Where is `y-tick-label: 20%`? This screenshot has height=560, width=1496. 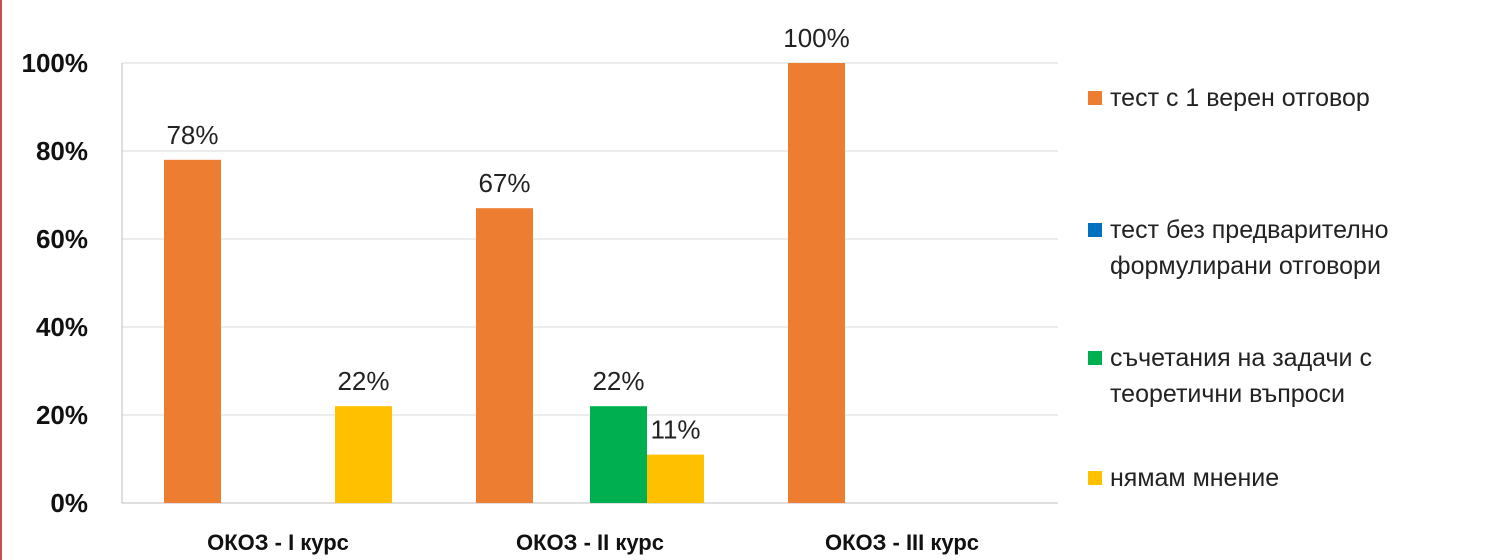 y-tick-label: 20% is located at coordinates (62, 415).